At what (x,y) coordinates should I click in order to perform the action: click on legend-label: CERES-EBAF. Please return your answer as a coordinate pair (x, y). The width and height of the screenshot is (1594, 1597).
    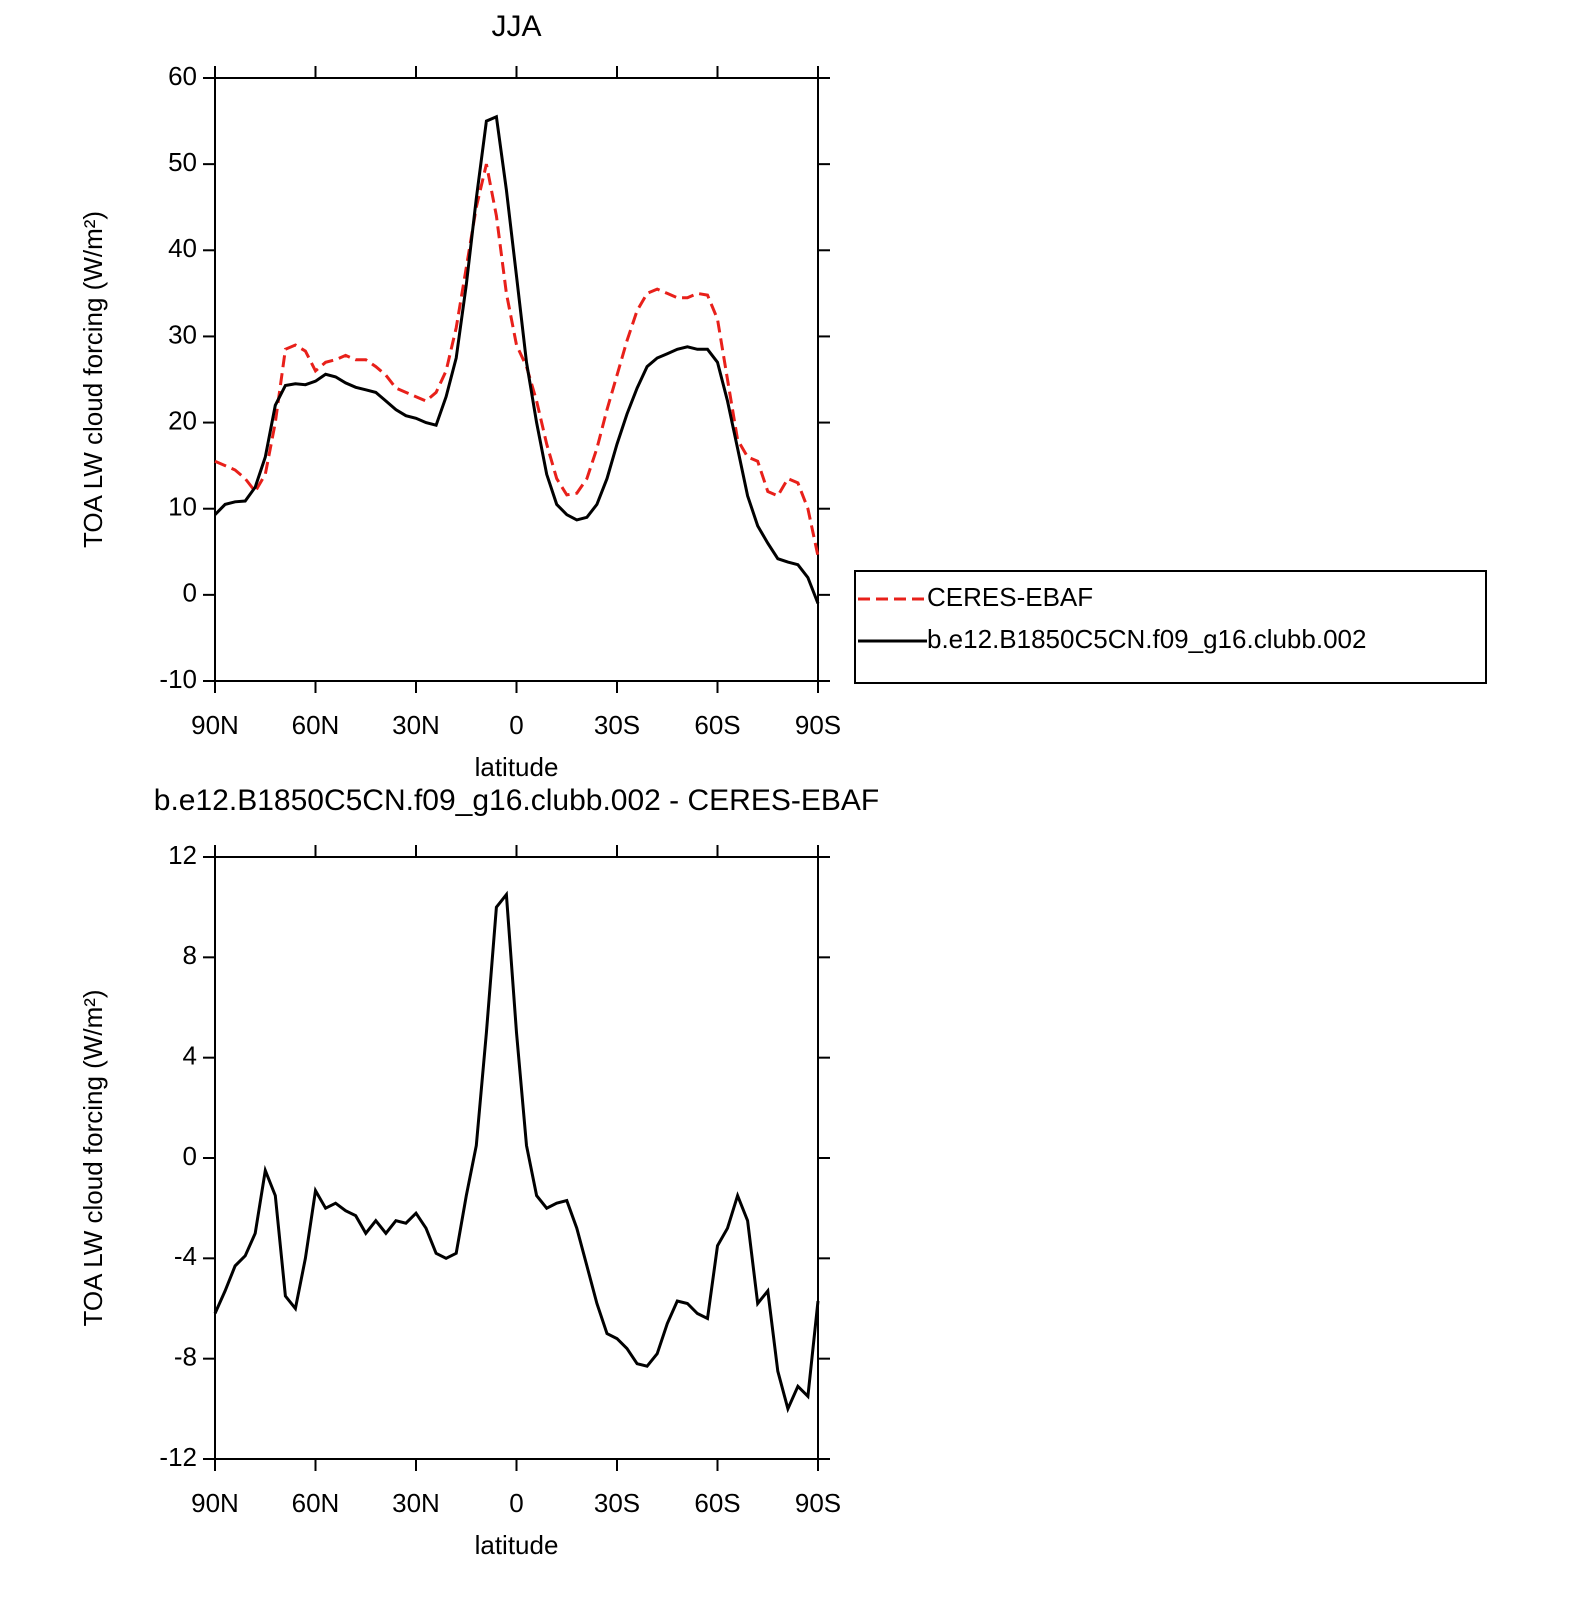
    Looking at the image, I should click on (1010, 597).